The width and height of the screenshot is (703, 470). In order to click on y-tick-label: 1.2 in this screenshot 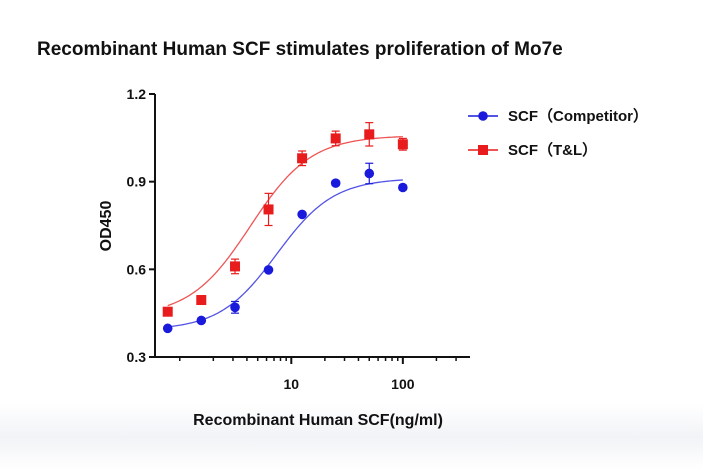, I will do `click(137, 94)`.